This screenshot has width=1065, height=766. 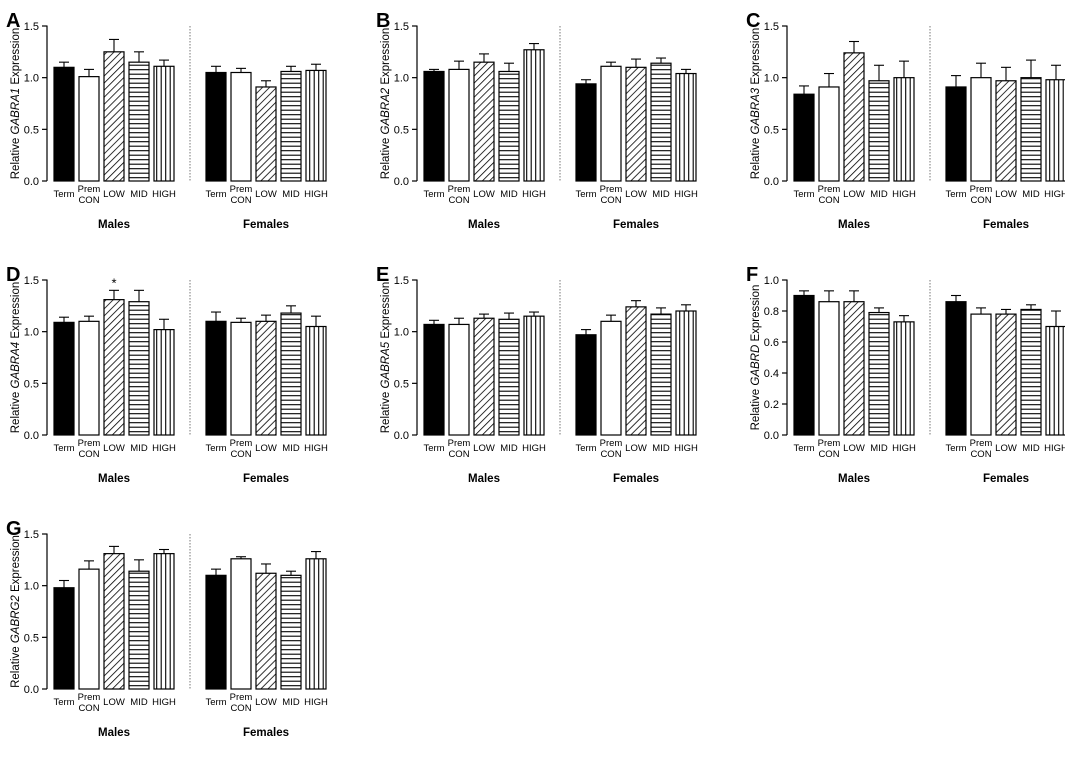 I want to click on y-tick-label: 1.5, so click(x=31, y=535).